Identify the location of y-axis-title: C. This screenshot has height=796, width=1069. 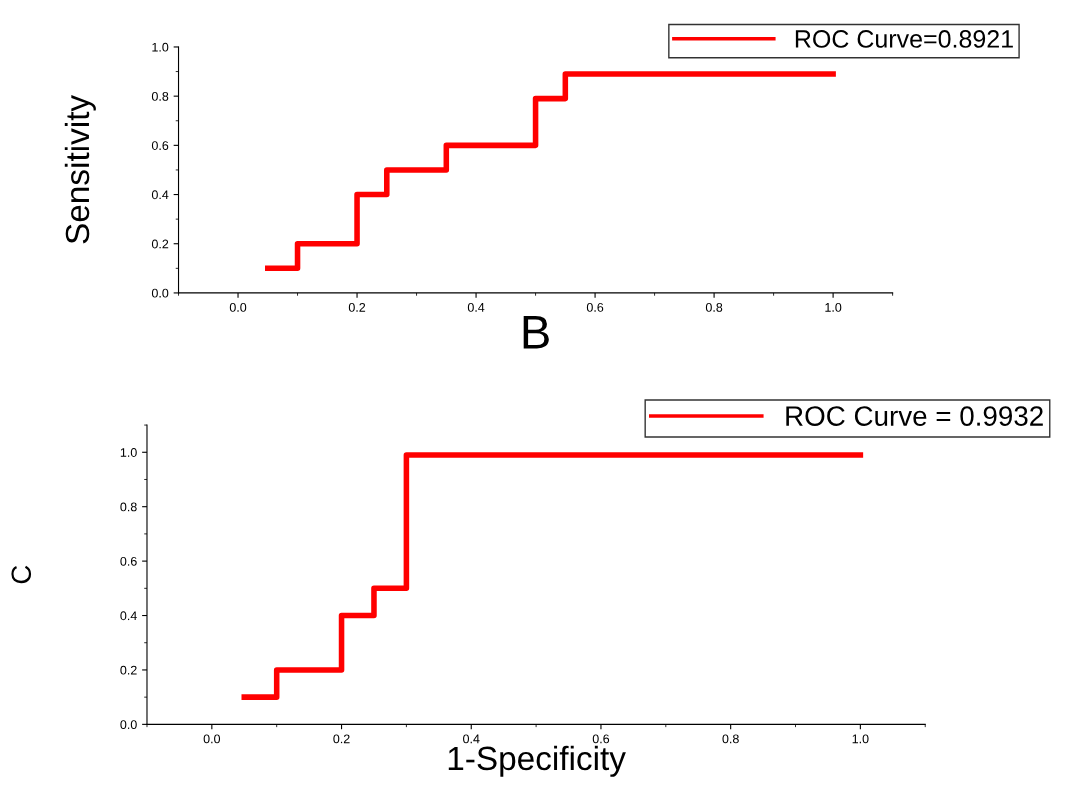
(21, 574).